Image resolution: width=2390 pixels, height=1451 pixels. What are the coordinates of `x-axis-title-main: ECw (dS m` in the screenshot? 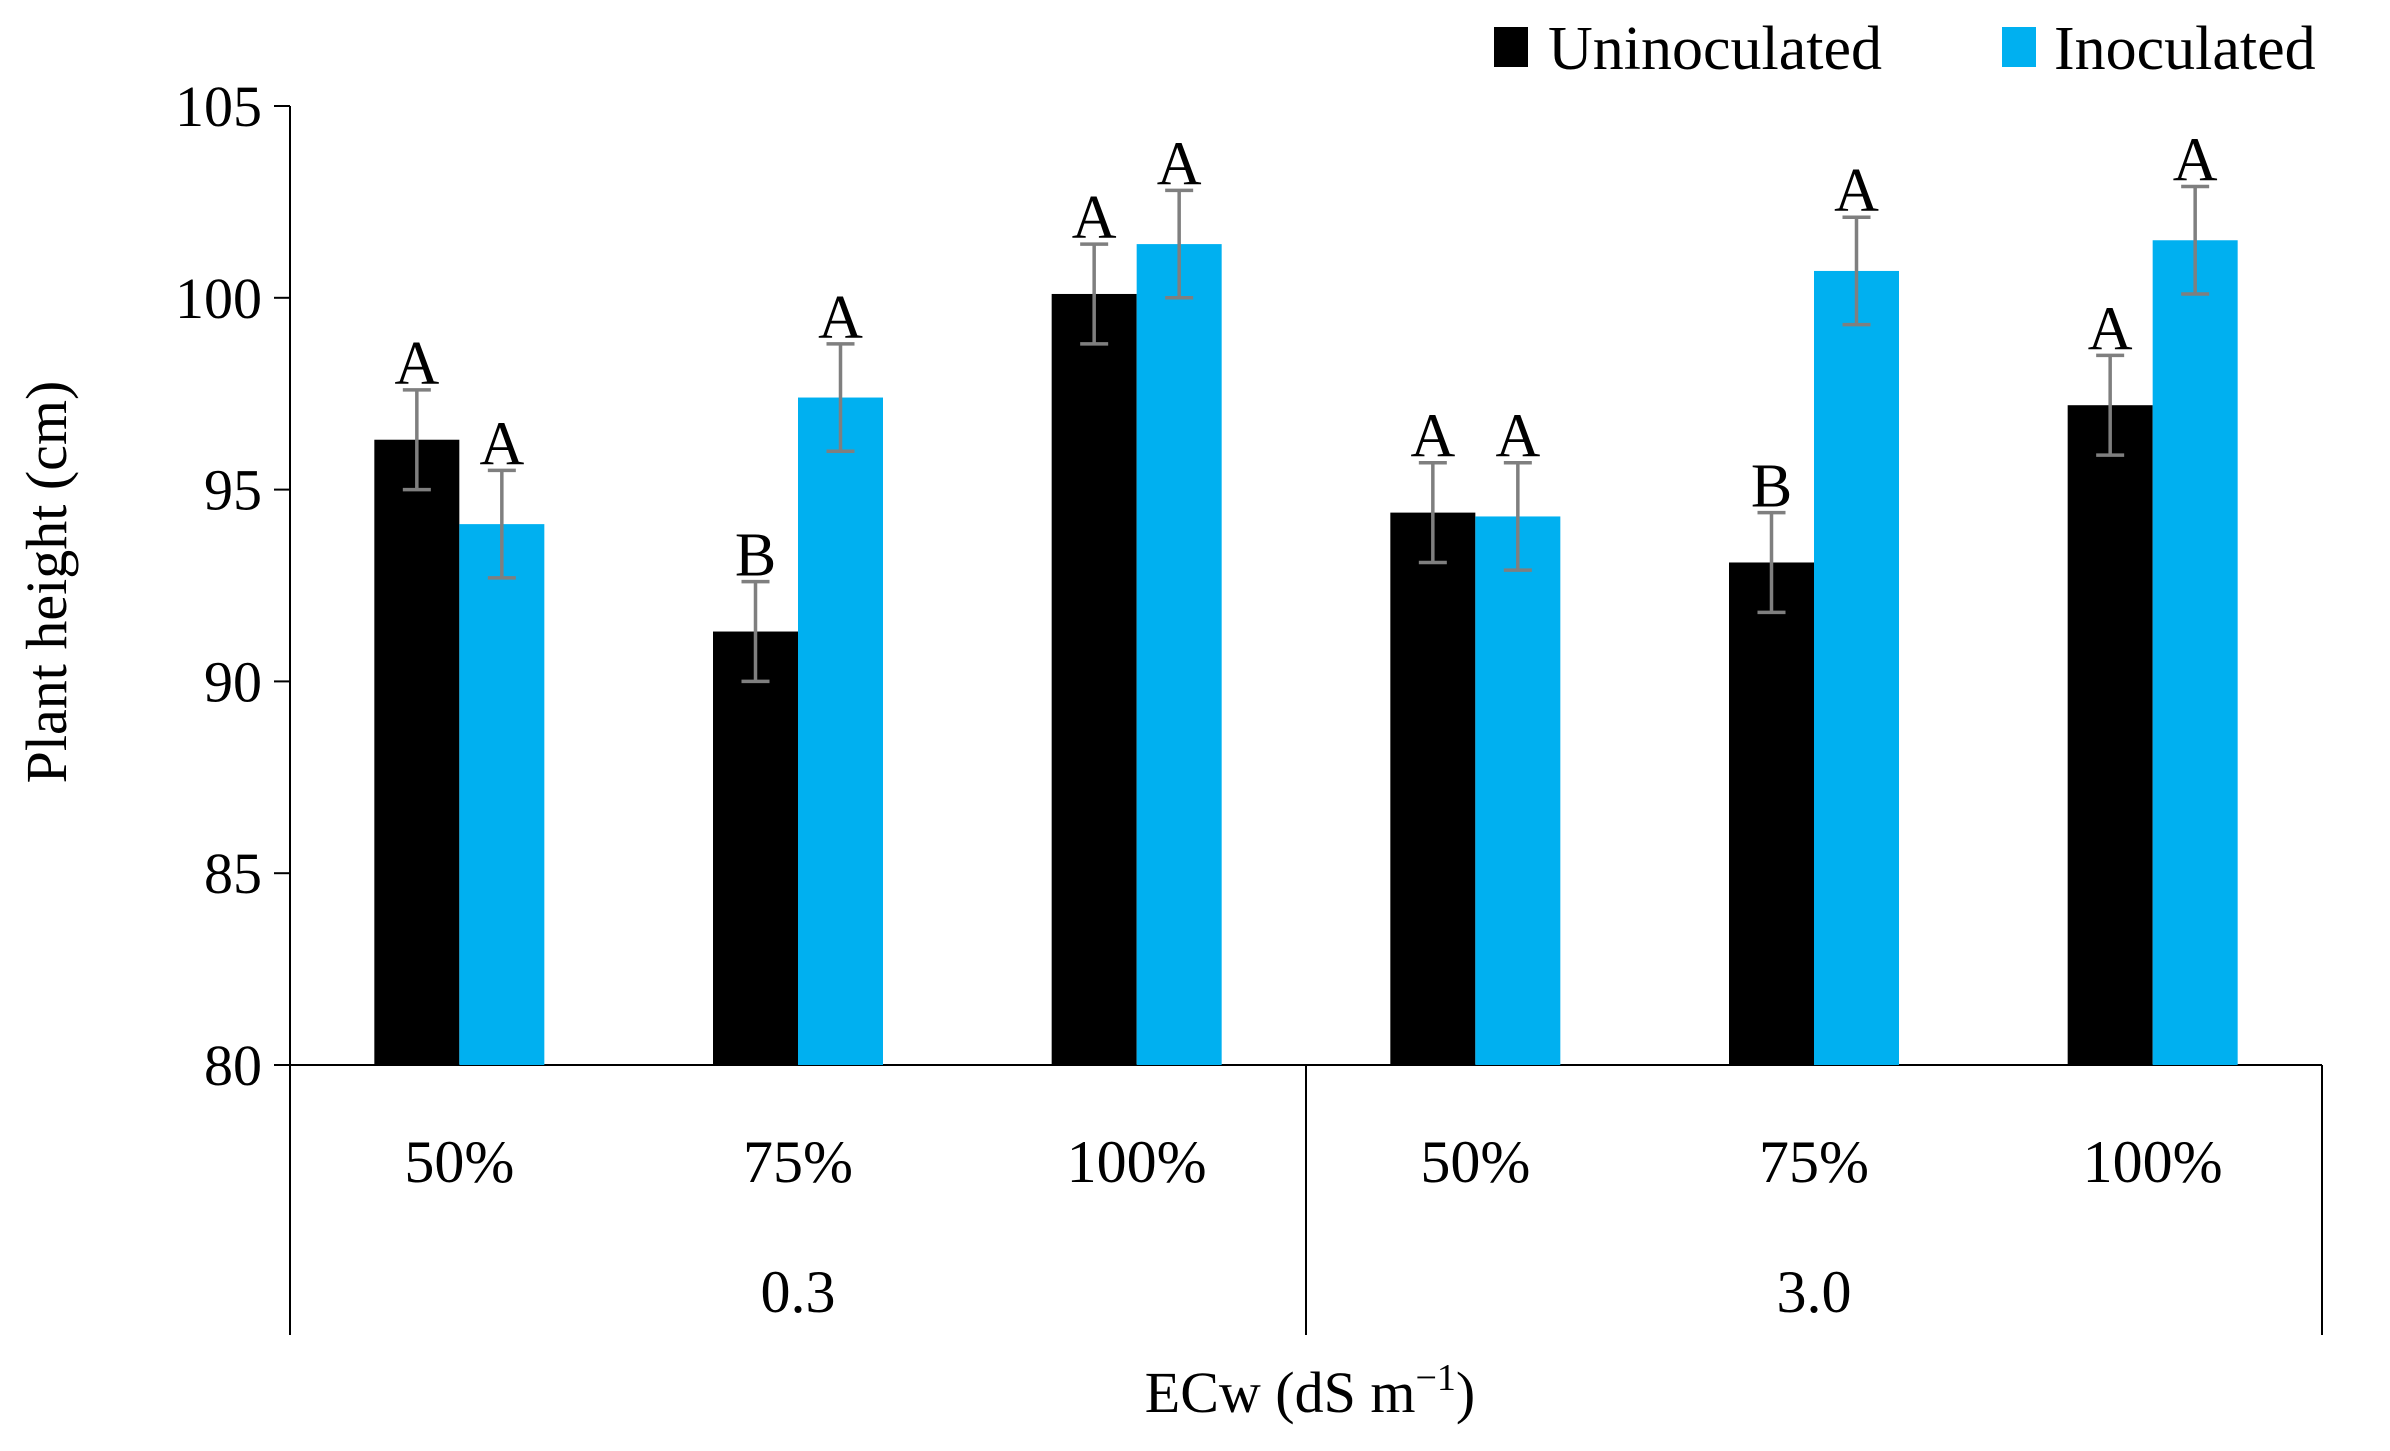 It's located at (1280, 1392).